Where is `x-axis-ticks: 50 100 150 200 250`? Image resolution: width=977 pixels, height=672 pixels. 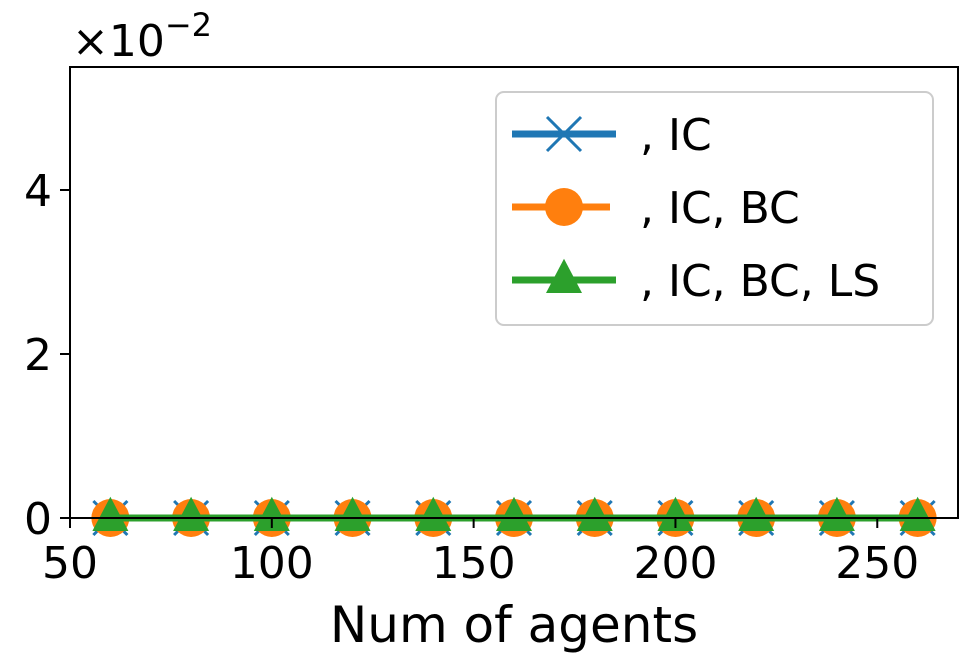
x-axis-ticks: 50 100 150 200 250 is located at coordinates (480, 553).